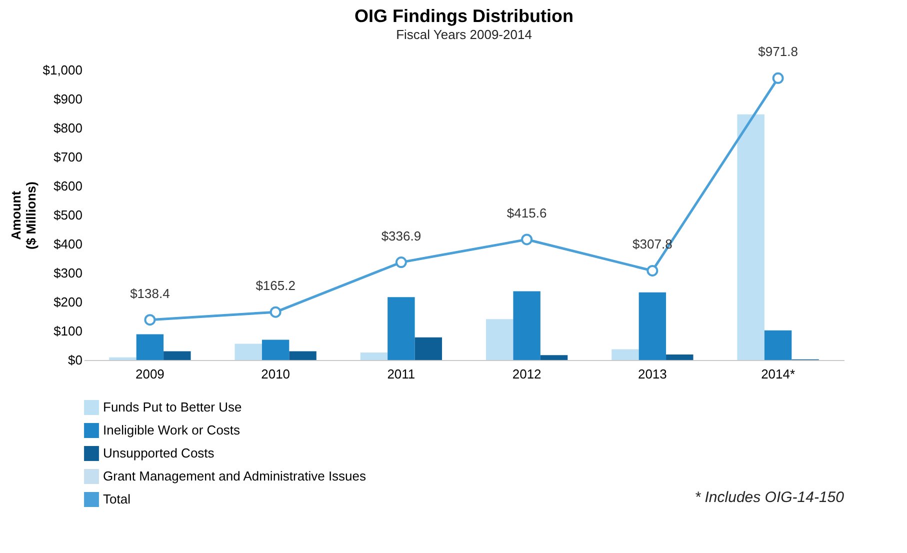 This screenshot has width=907, height=553. Describe the element at coordinates (401, 374) in the screenshot. I see `x-tick-label: 2011` at that location.